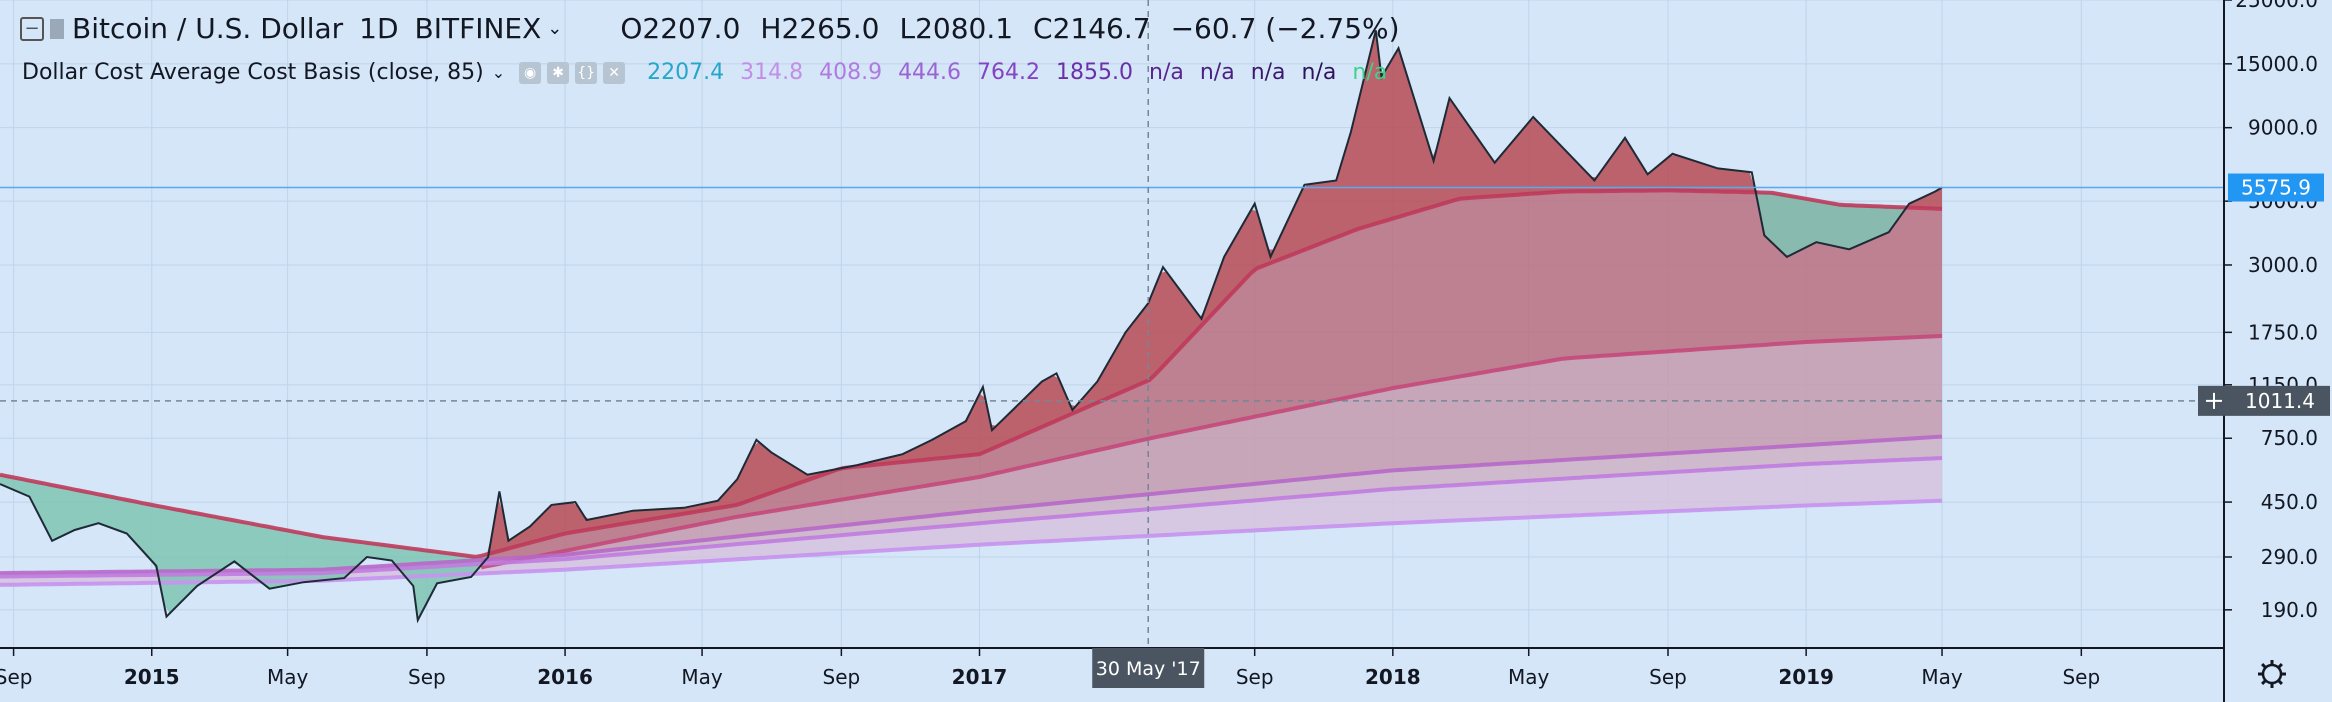 The width and height of the screenshot is (2332, 702). Describe the element at coordinates (1095, 72) in the screenshot. I see `indicator-value: 1855.0` at that location.